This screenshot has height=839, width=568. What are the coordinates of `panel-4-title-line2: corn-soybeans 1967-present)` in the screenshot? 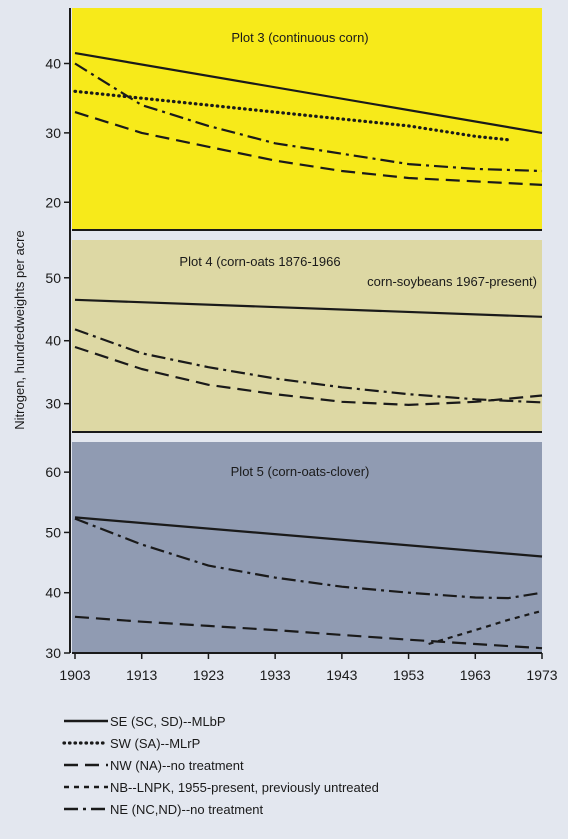 It's located at (452, 281).